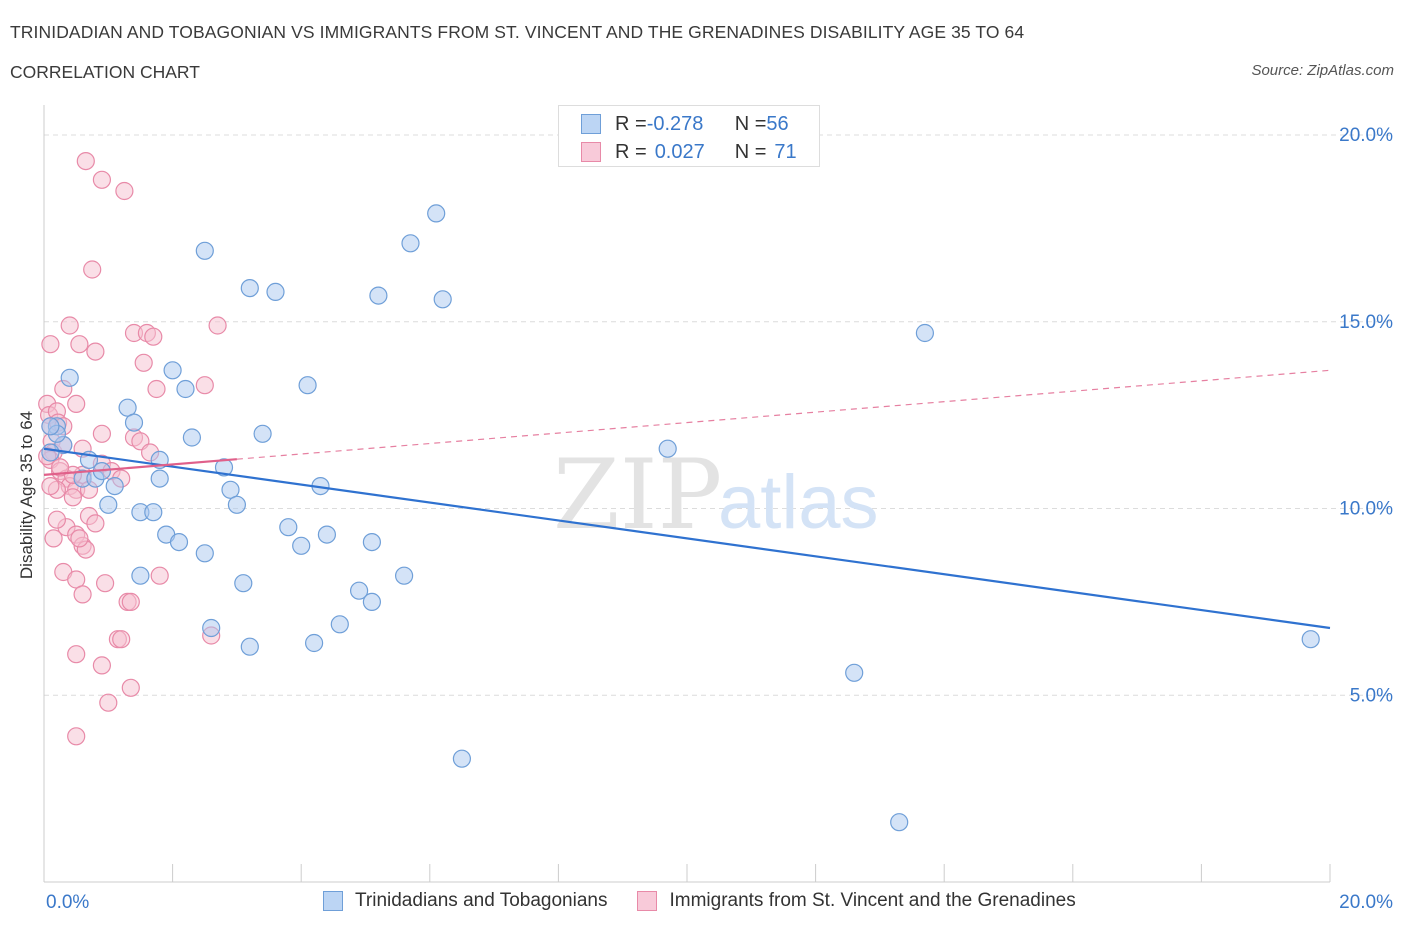 This screenshot has height=930, width=1406. Describe the element at coordinates (1366, 509) in the screenshot. I see `y-tick-label: 10.0%` at that location.